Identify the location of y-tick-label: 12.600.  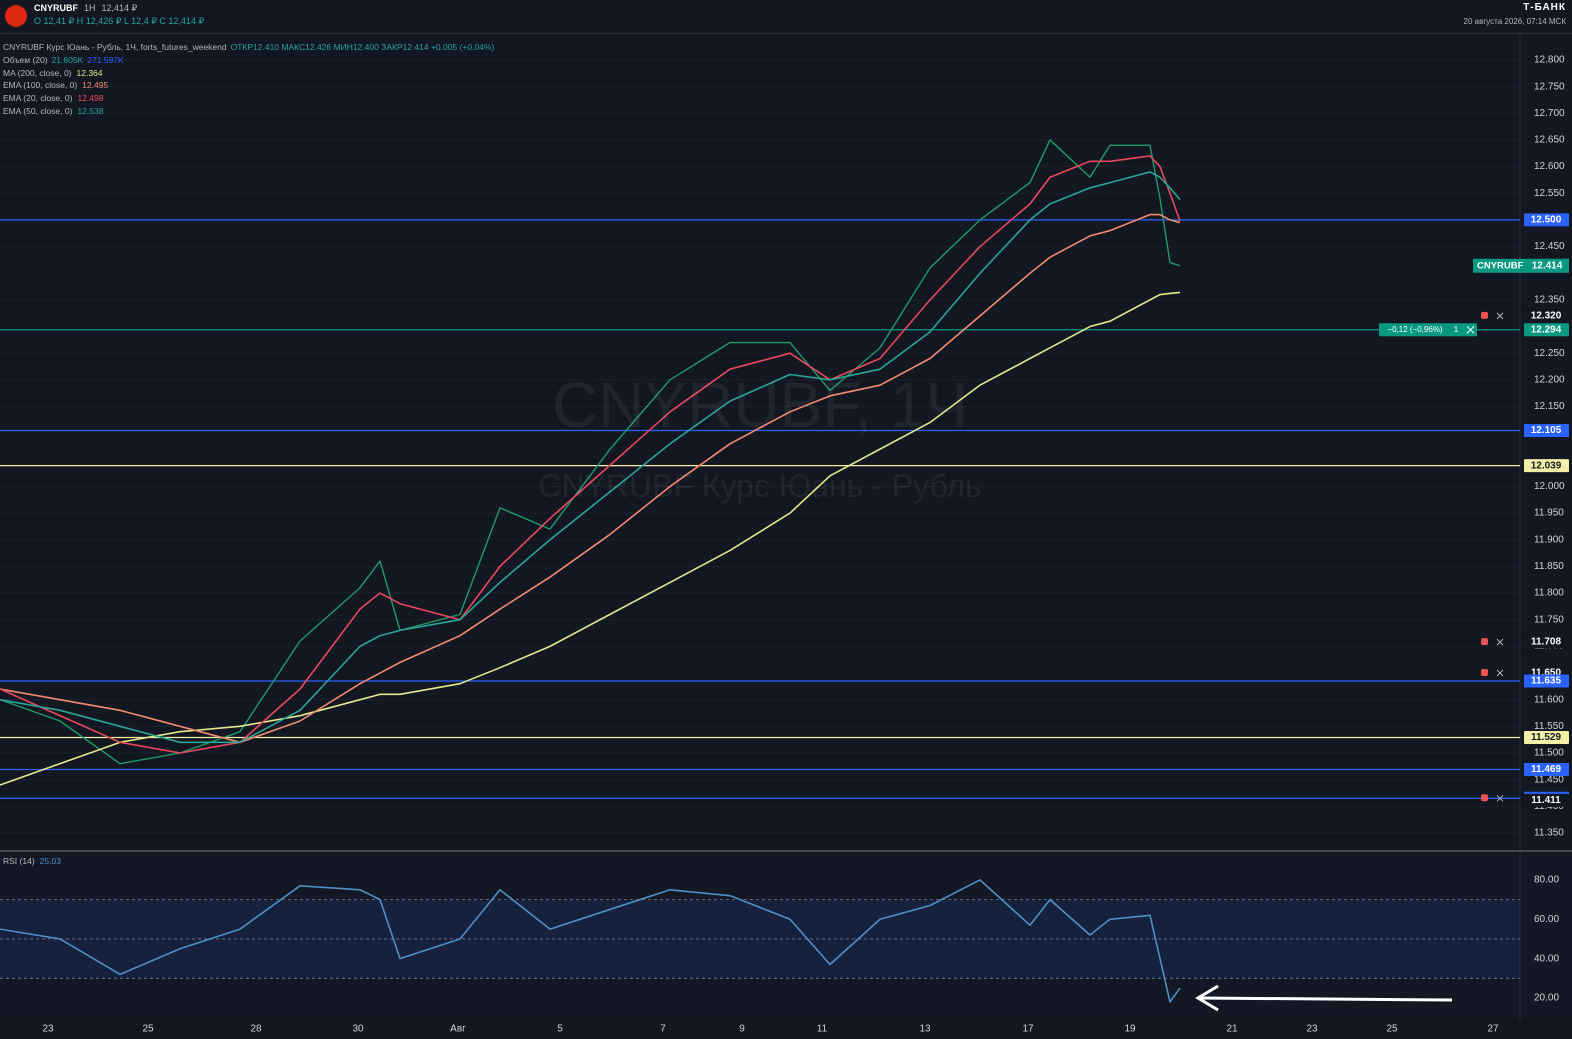
(1549, 166).